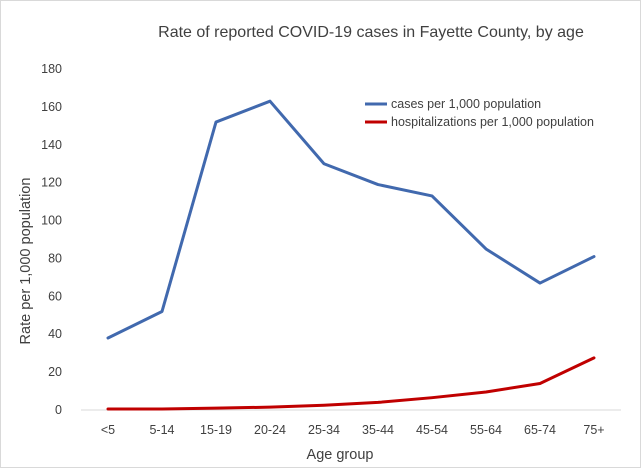  What do you see at coordinates (58, 410) in the screenshot?
I see `y-tick-label: 0` at bounding box center [58, 410].